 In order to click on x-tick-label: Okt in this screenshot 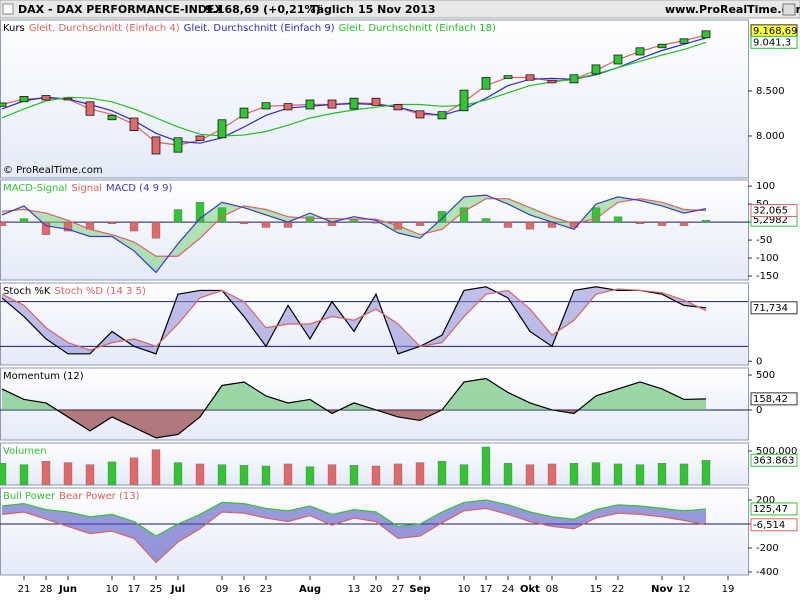, I will do `click(530, 589)`.